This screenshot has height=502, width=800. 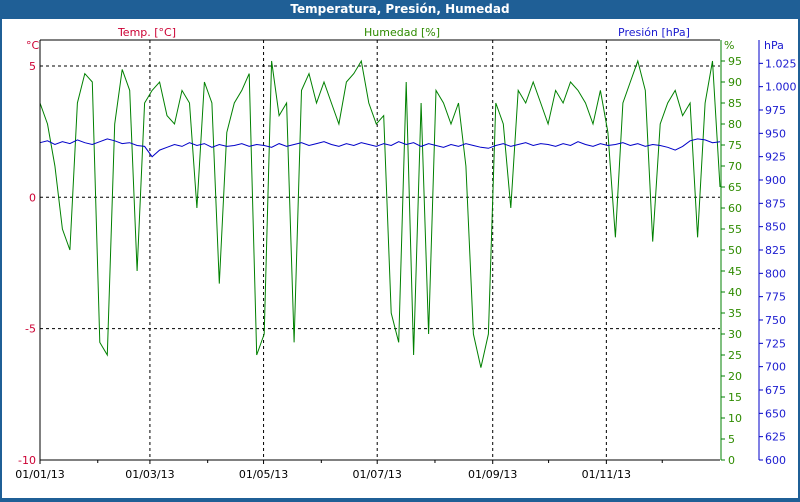 What do you see at coordinates (729, 45) in the screenshot?
I see `hum-unit-label: %` at bounding box center [729, 45].